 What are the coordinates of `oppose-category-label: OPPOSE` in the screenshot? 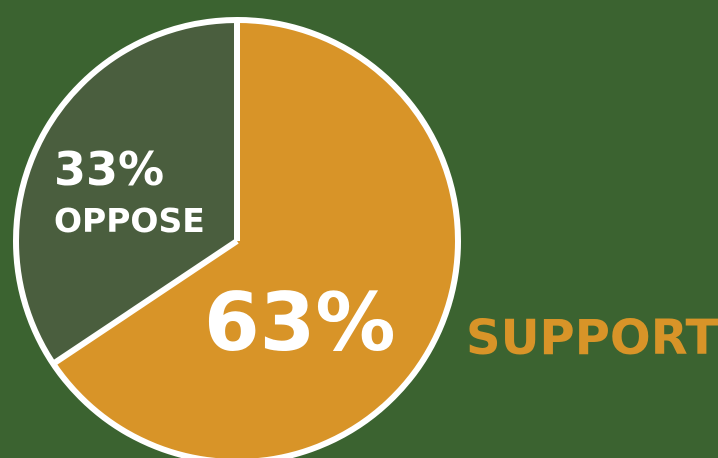 It's located at (129, 220).